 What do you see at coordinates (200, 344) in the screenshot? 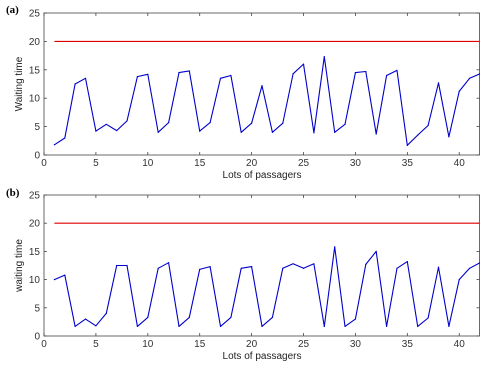
I see `x-tick-label: 15` at bounding box center [200, 344].